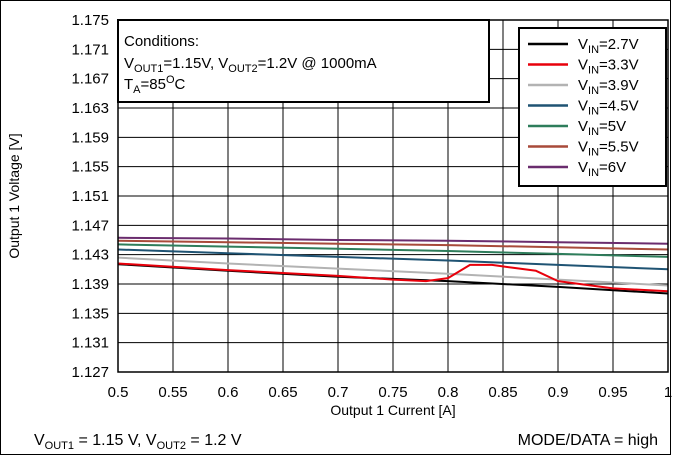 Image resolution: width=673 pixels, height=461 pixels. I want to click on x-tick-label: 1, so click(668, 392).